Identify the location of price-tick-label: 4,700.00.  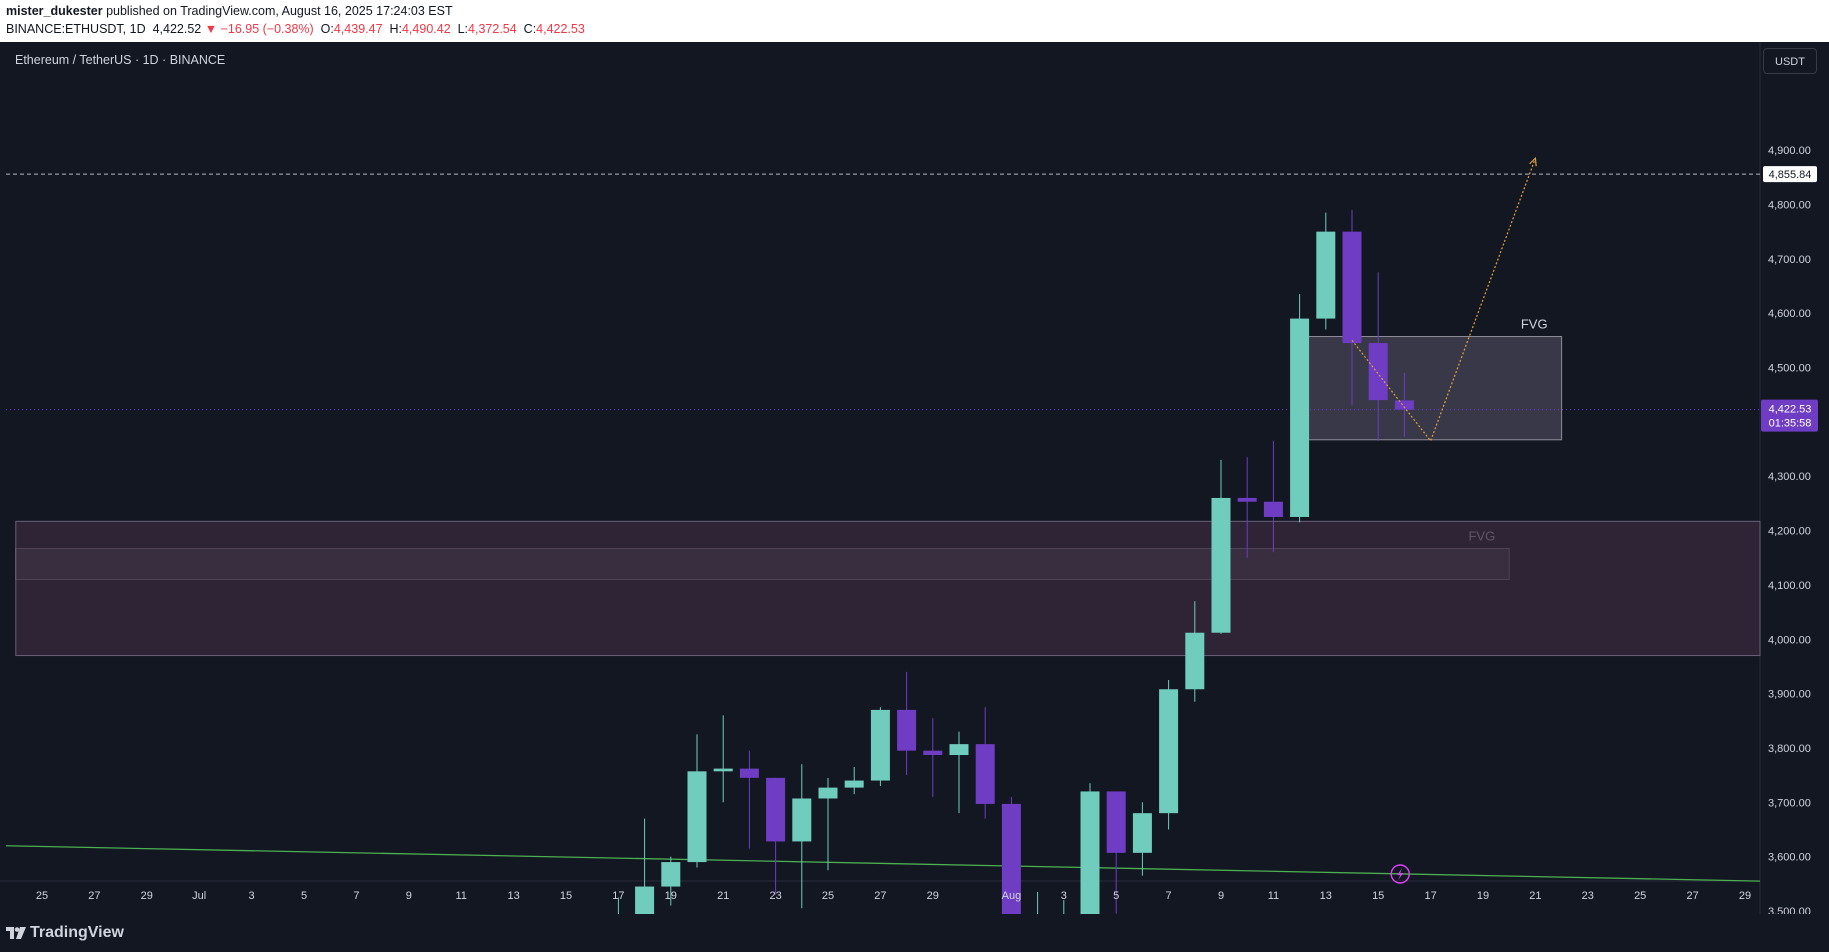
(1789, 260).